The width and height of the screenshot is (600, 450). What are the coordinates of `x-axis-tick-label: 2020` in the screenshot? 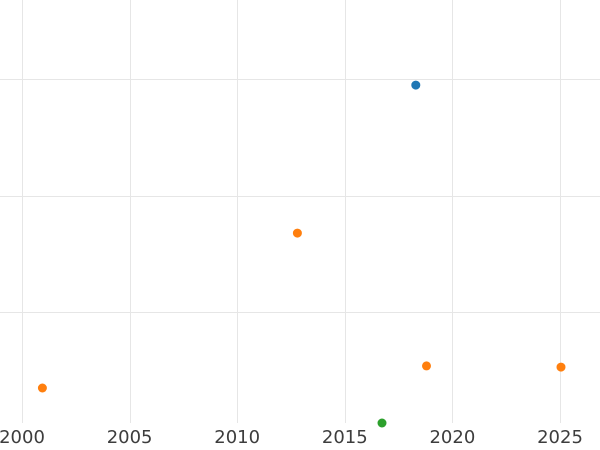 It's located at (452, 437).